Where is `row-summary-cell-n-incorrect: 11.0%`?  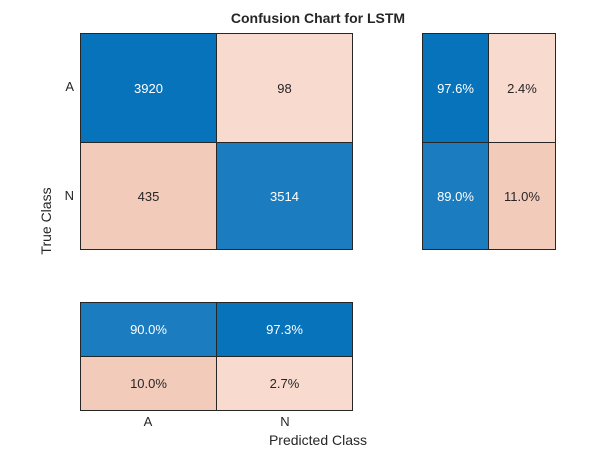 row-summary-cell-n-incorrect: 11.0% is located at coordinates (522, 196).